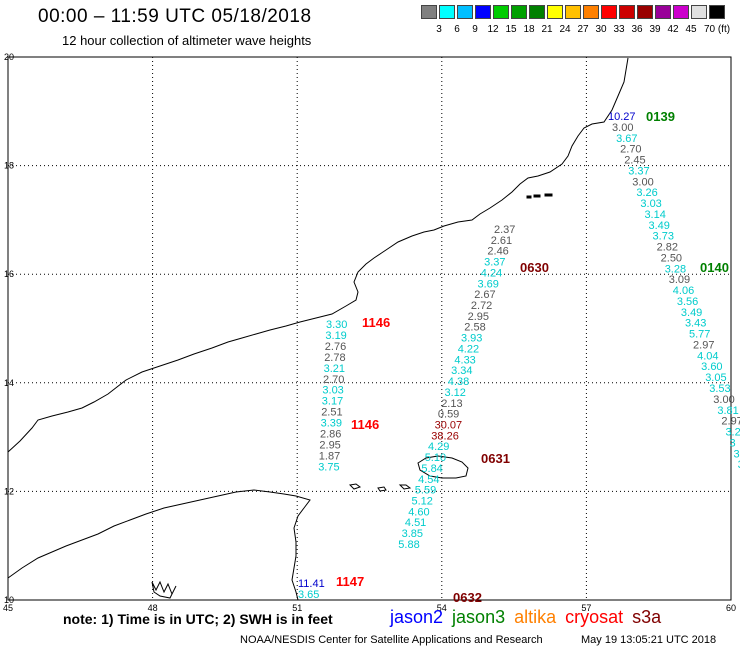  Describe the element at coordinates (504, 230) in the screenshot. I see `wave-height-value: 2.37` at that location.